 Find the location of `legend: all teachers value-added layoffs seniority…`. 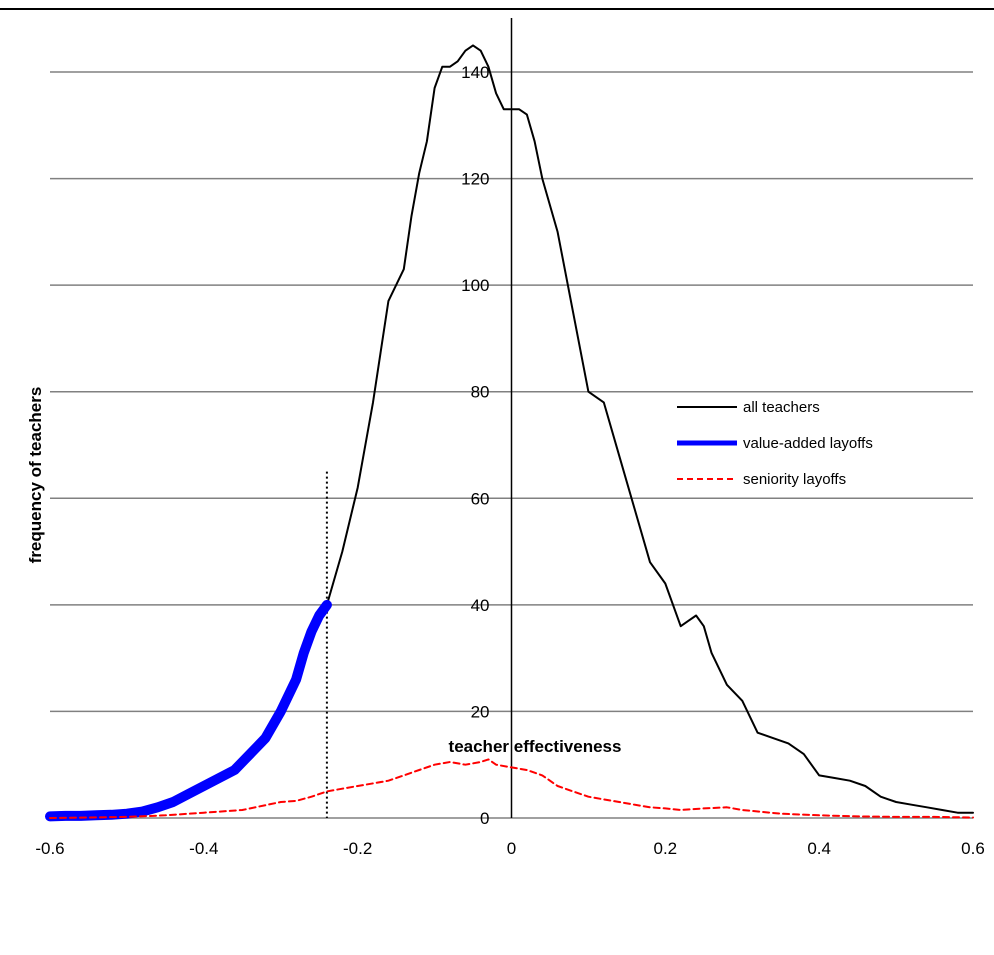

legend: all teachers value-added layoffs seniority… is located at coordinates (775, 443).